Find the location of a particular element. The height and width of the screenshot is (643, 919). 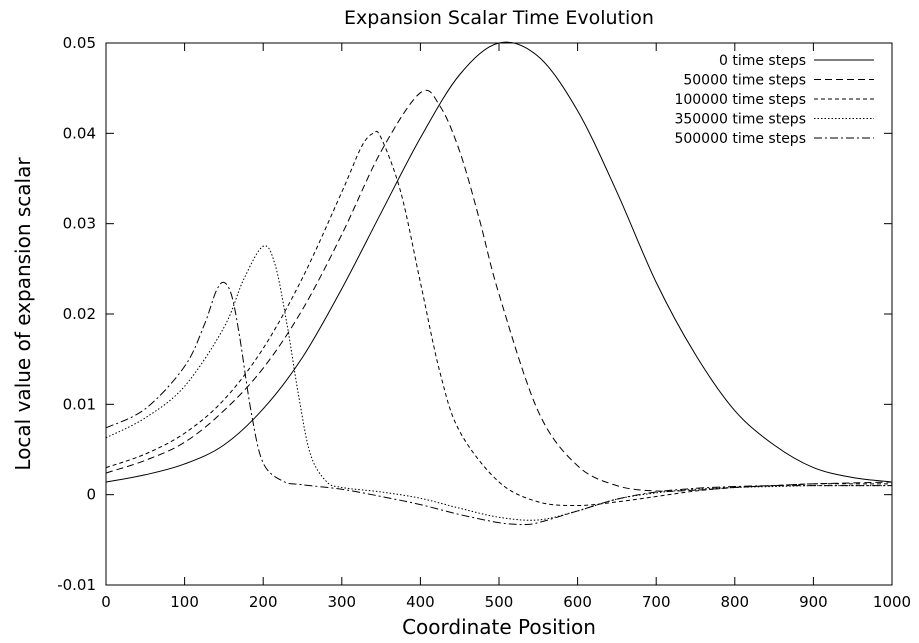

legend-label: 0 time steps is located at coordinates (762, 61).